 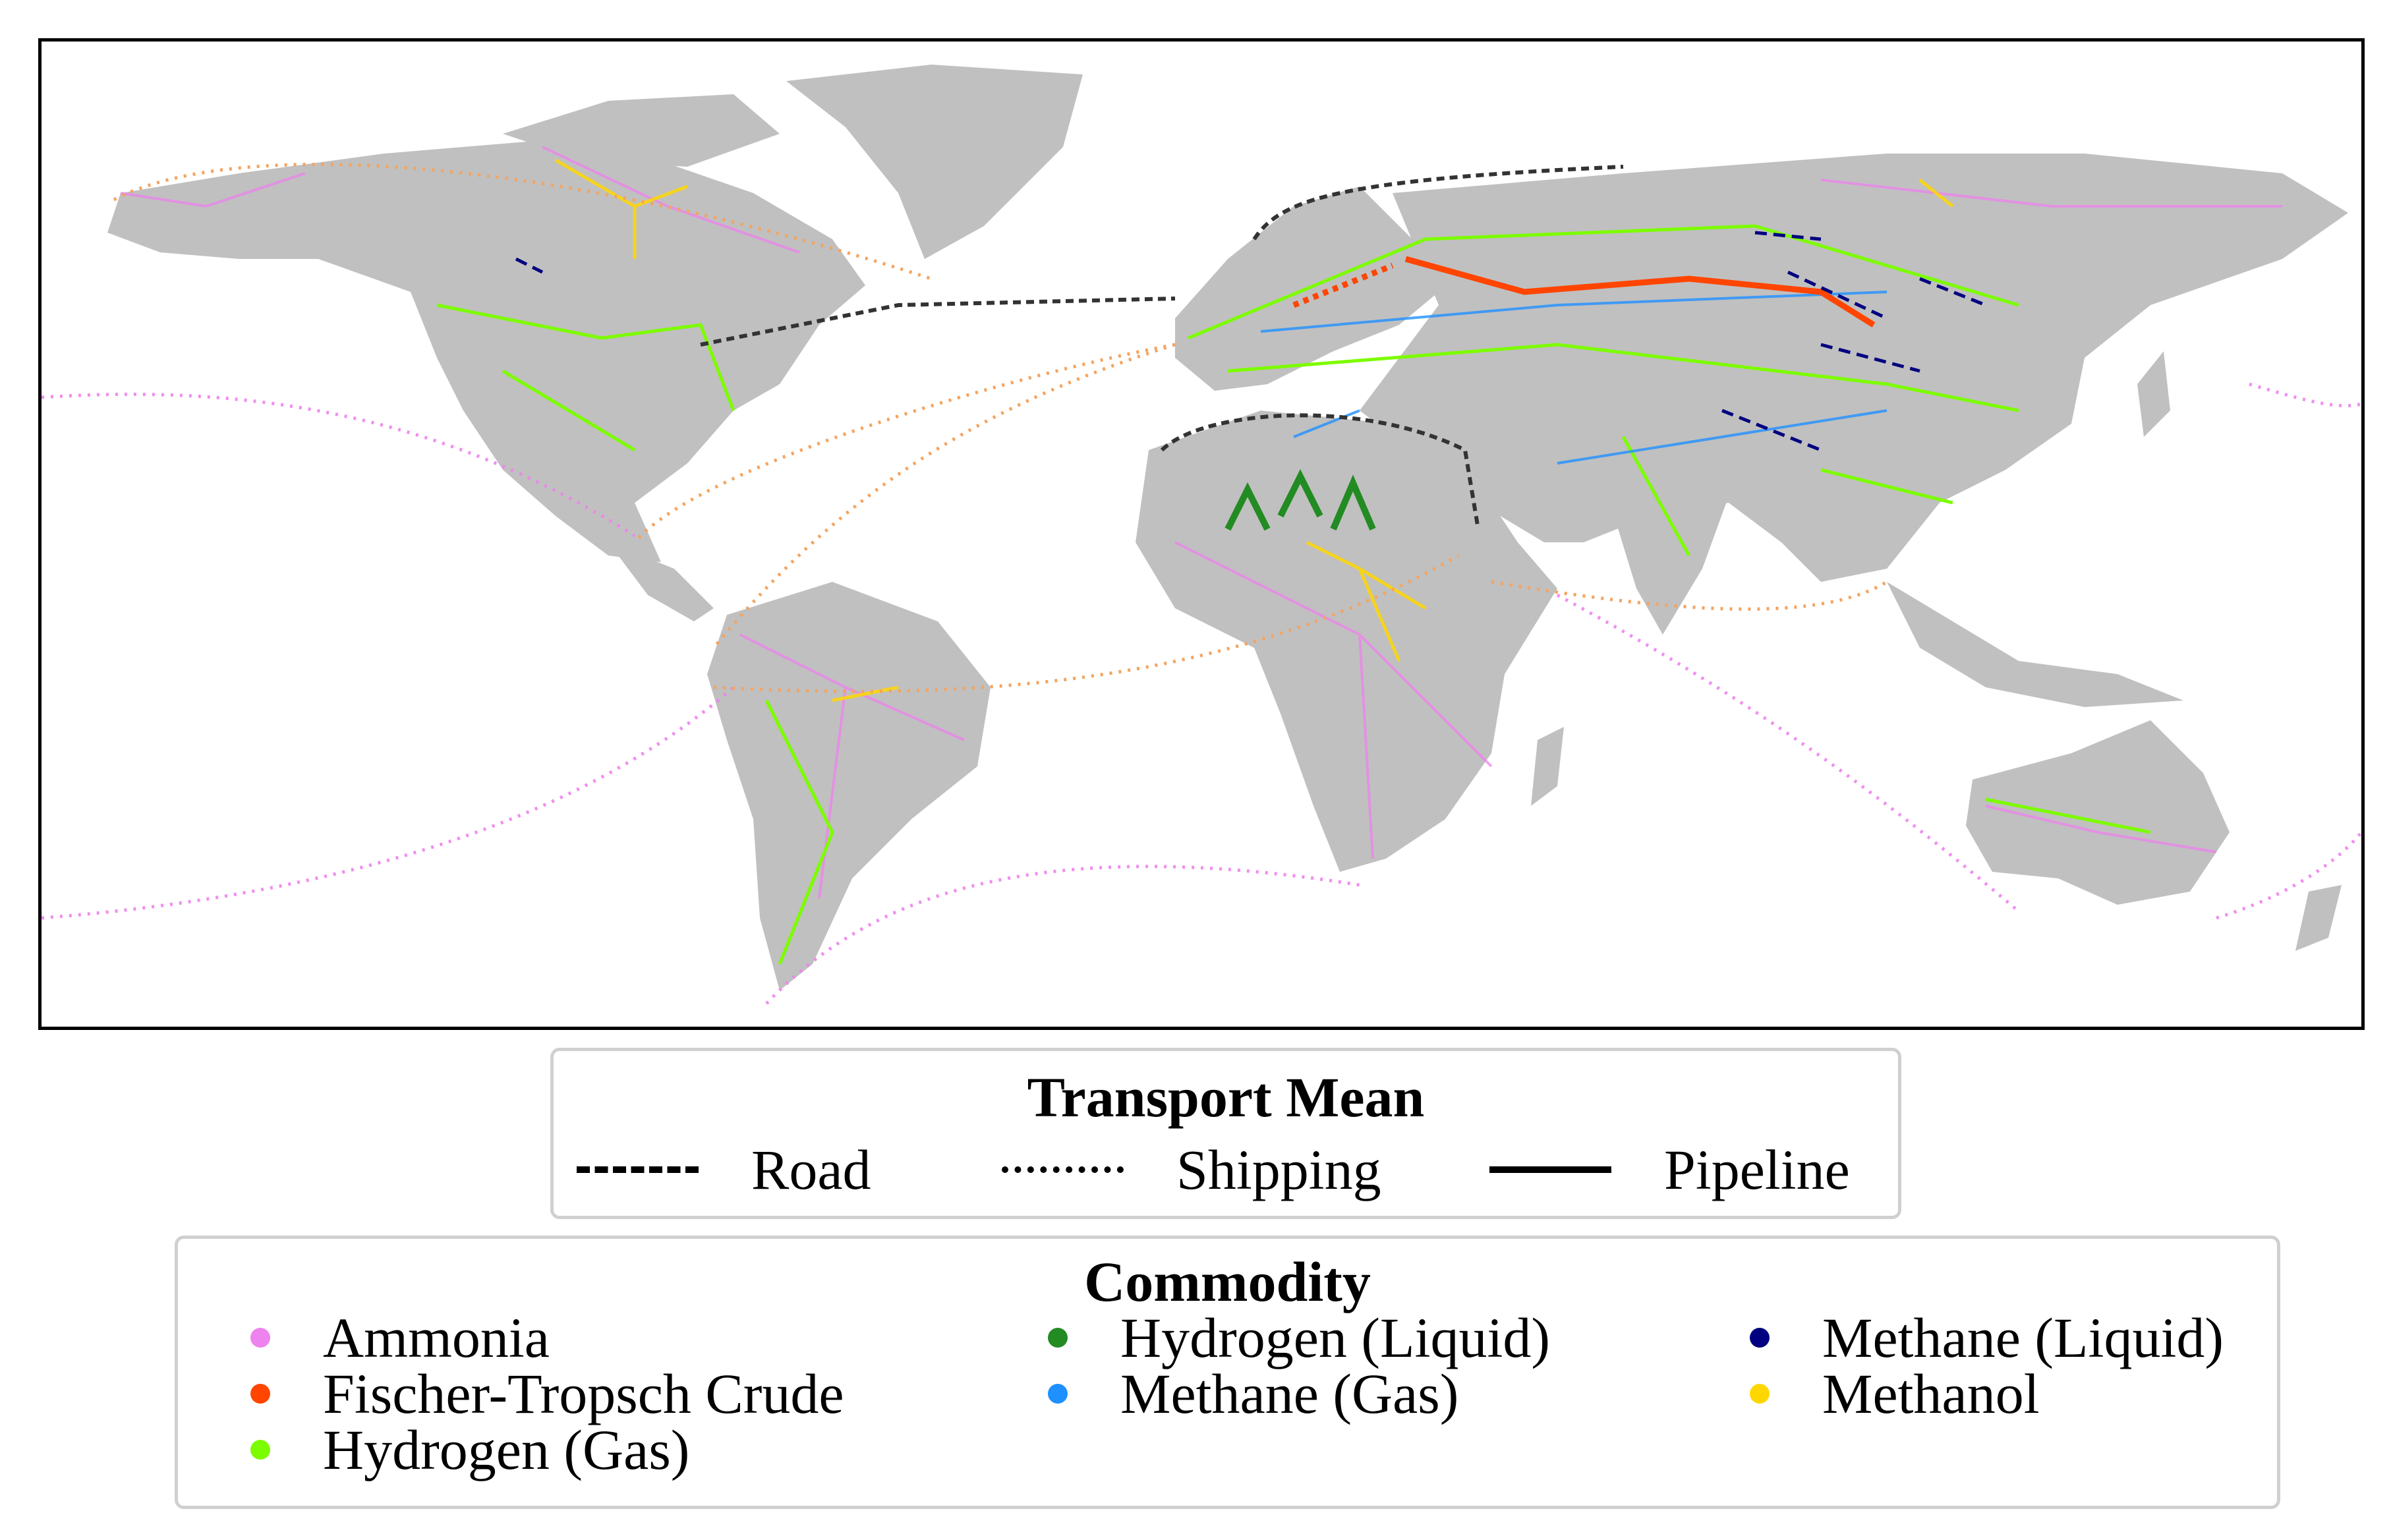 I want to click on methane-gas-marker, so click(x=1058, y=1394).